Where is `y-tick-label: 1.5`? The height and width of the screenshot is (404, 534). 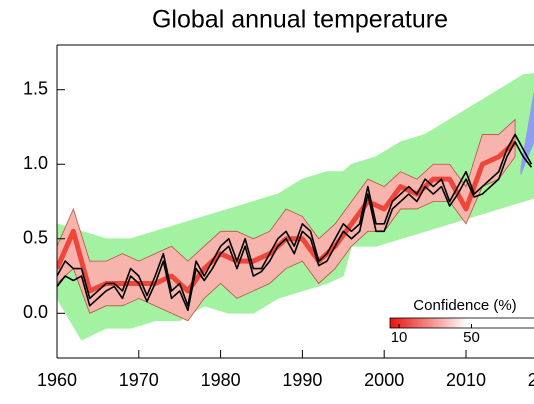
y-tick-label: 1.5 is located at coordinates (35, 88).